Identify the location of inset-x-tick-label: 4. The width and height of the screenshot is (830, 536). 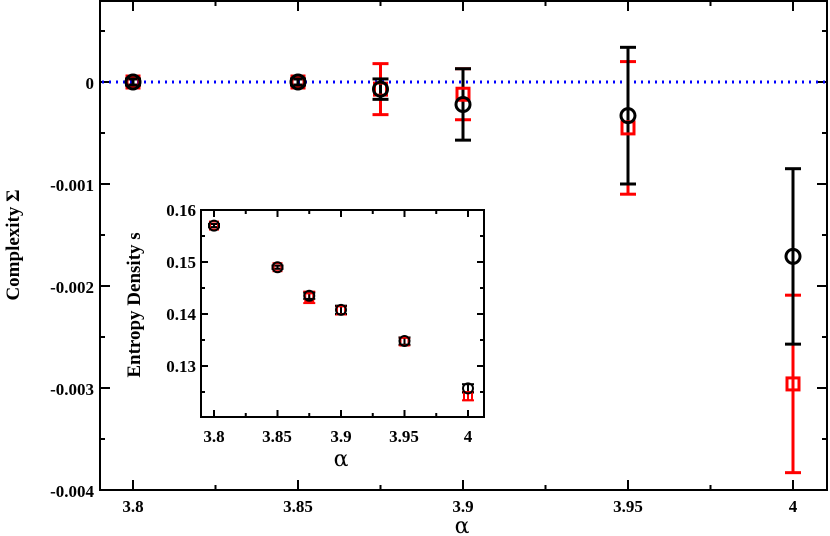
(468, 436).